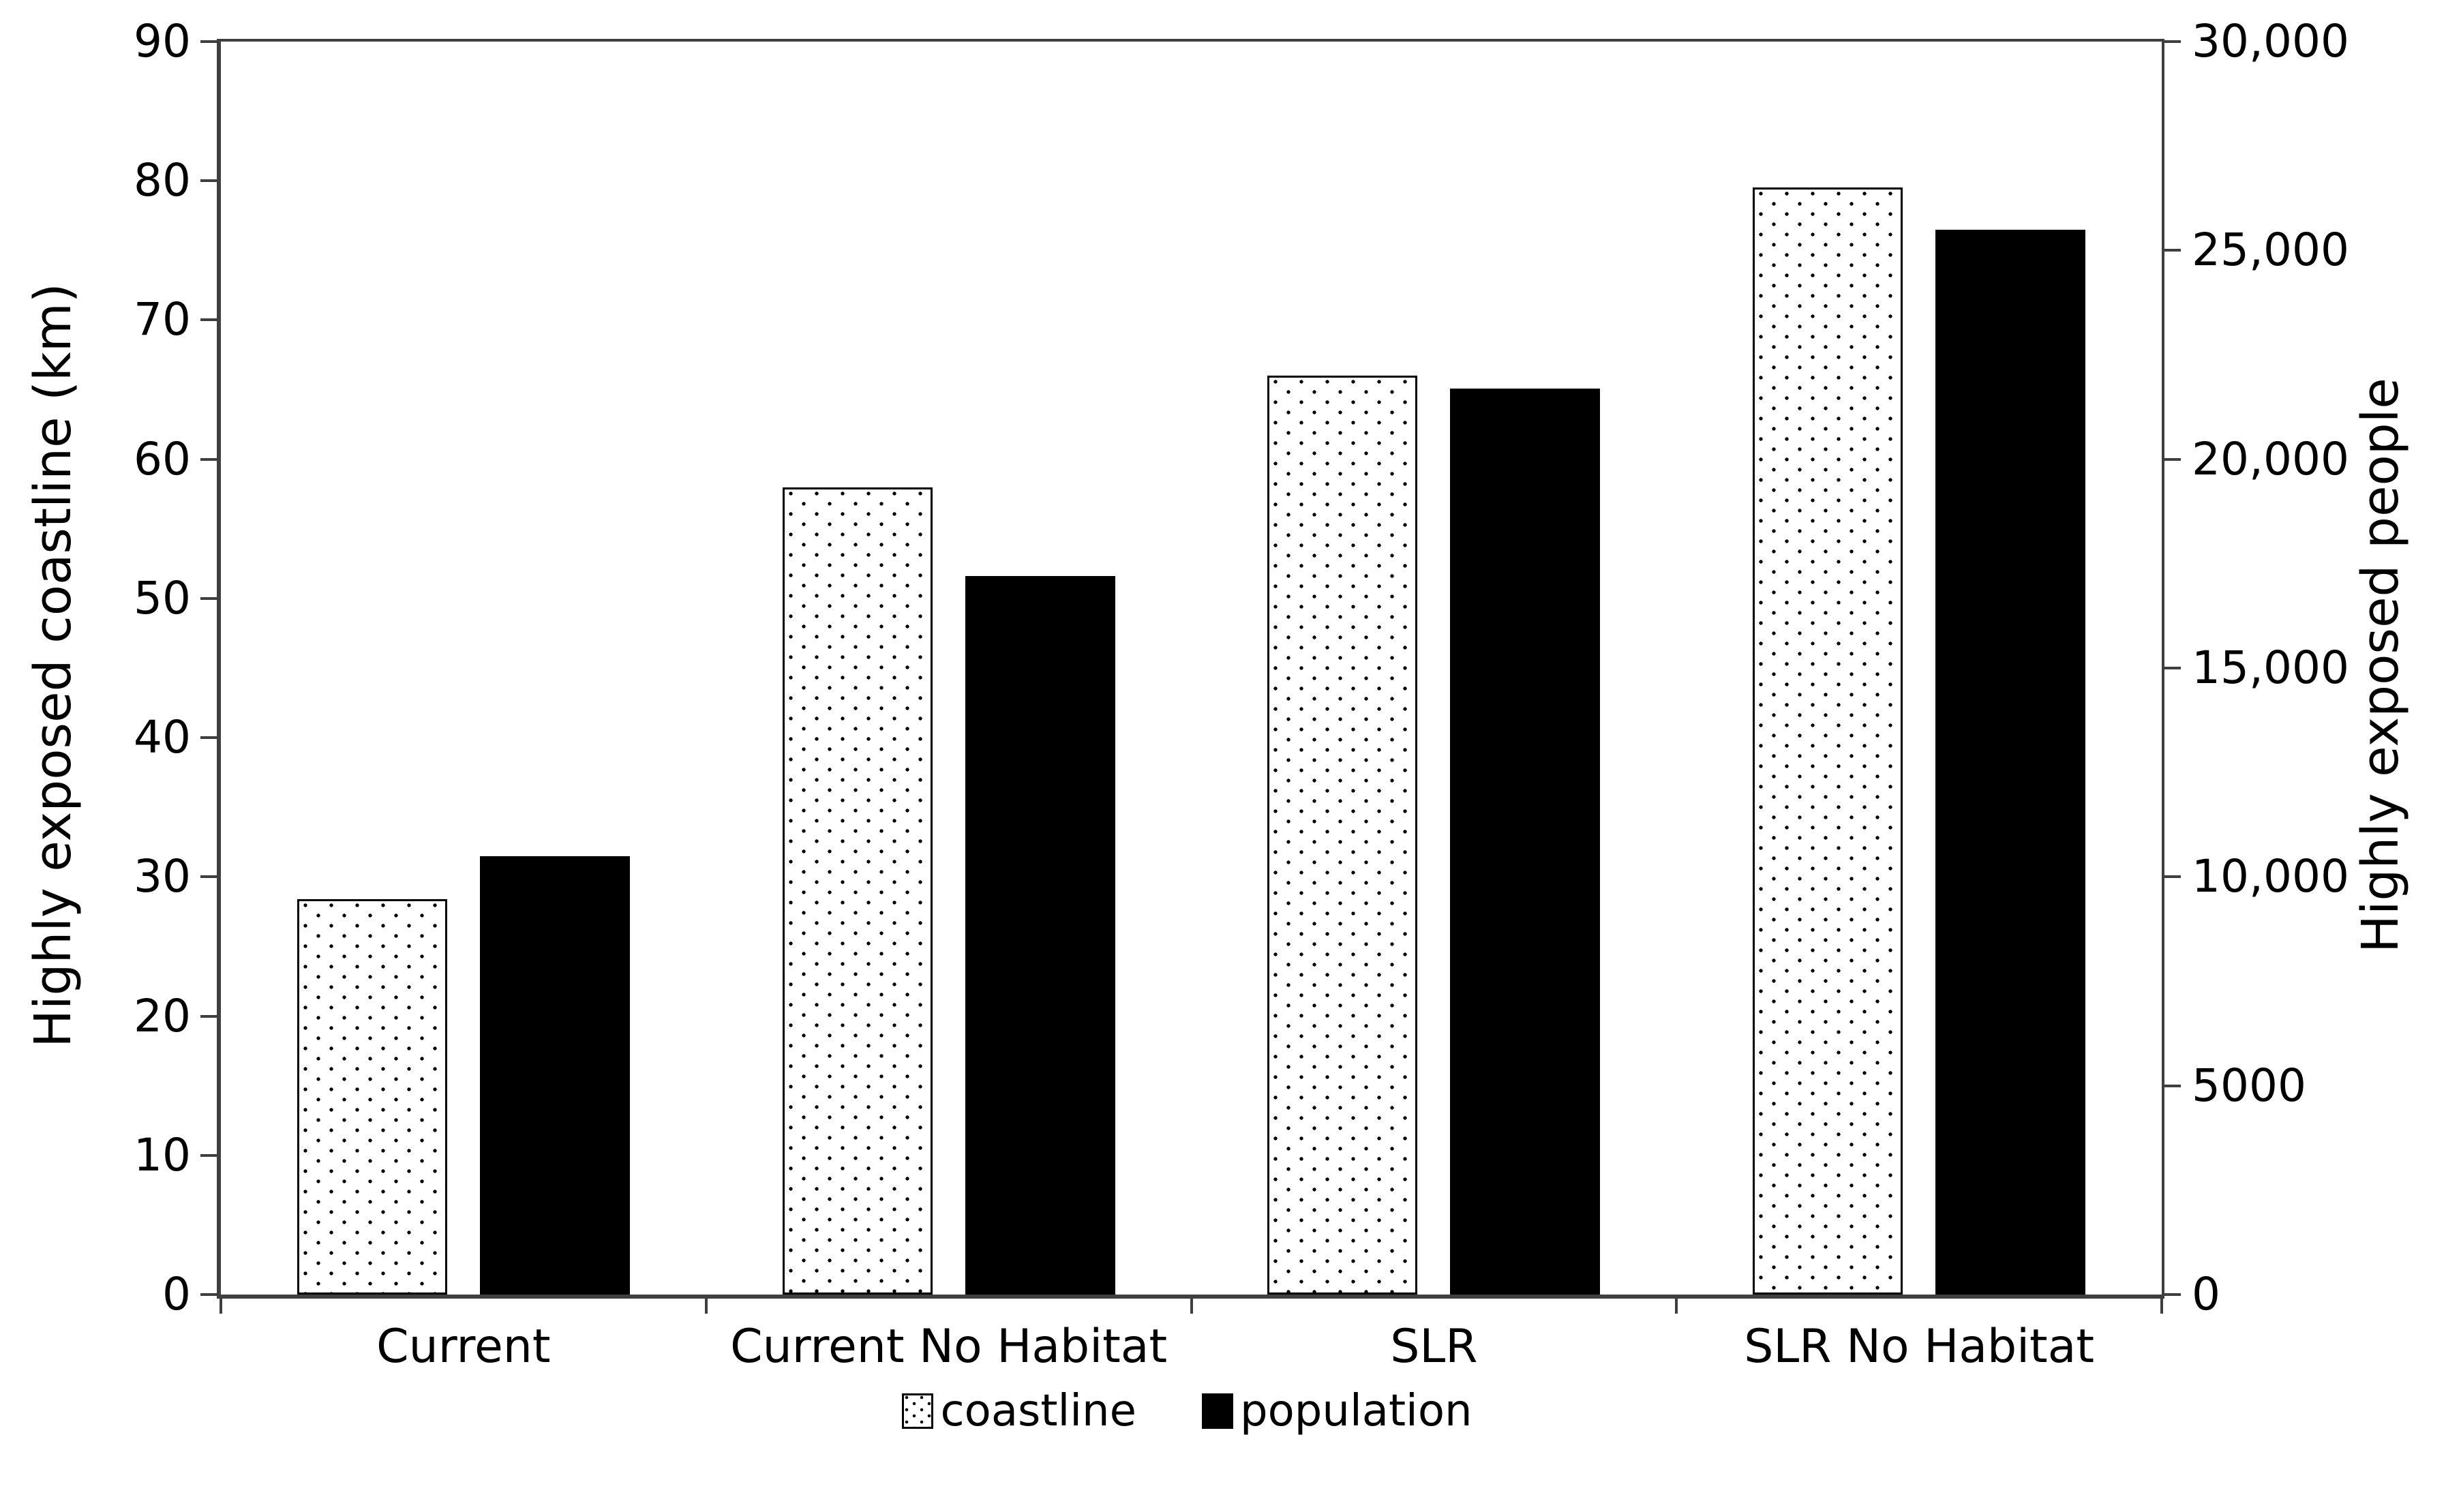 This screenshot has height=1512, width=2446. What do you see at coordinates (1217, 1411) in the screenshot?
I see `legend-swatch-population-icon` at bounding box center [1217, 1411].